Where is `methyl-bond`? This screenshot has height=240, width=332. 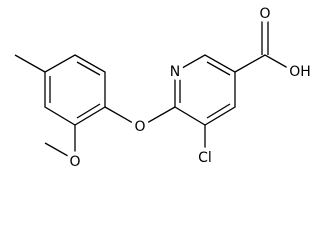
methyl-bond is located at coordinates (30, 63).